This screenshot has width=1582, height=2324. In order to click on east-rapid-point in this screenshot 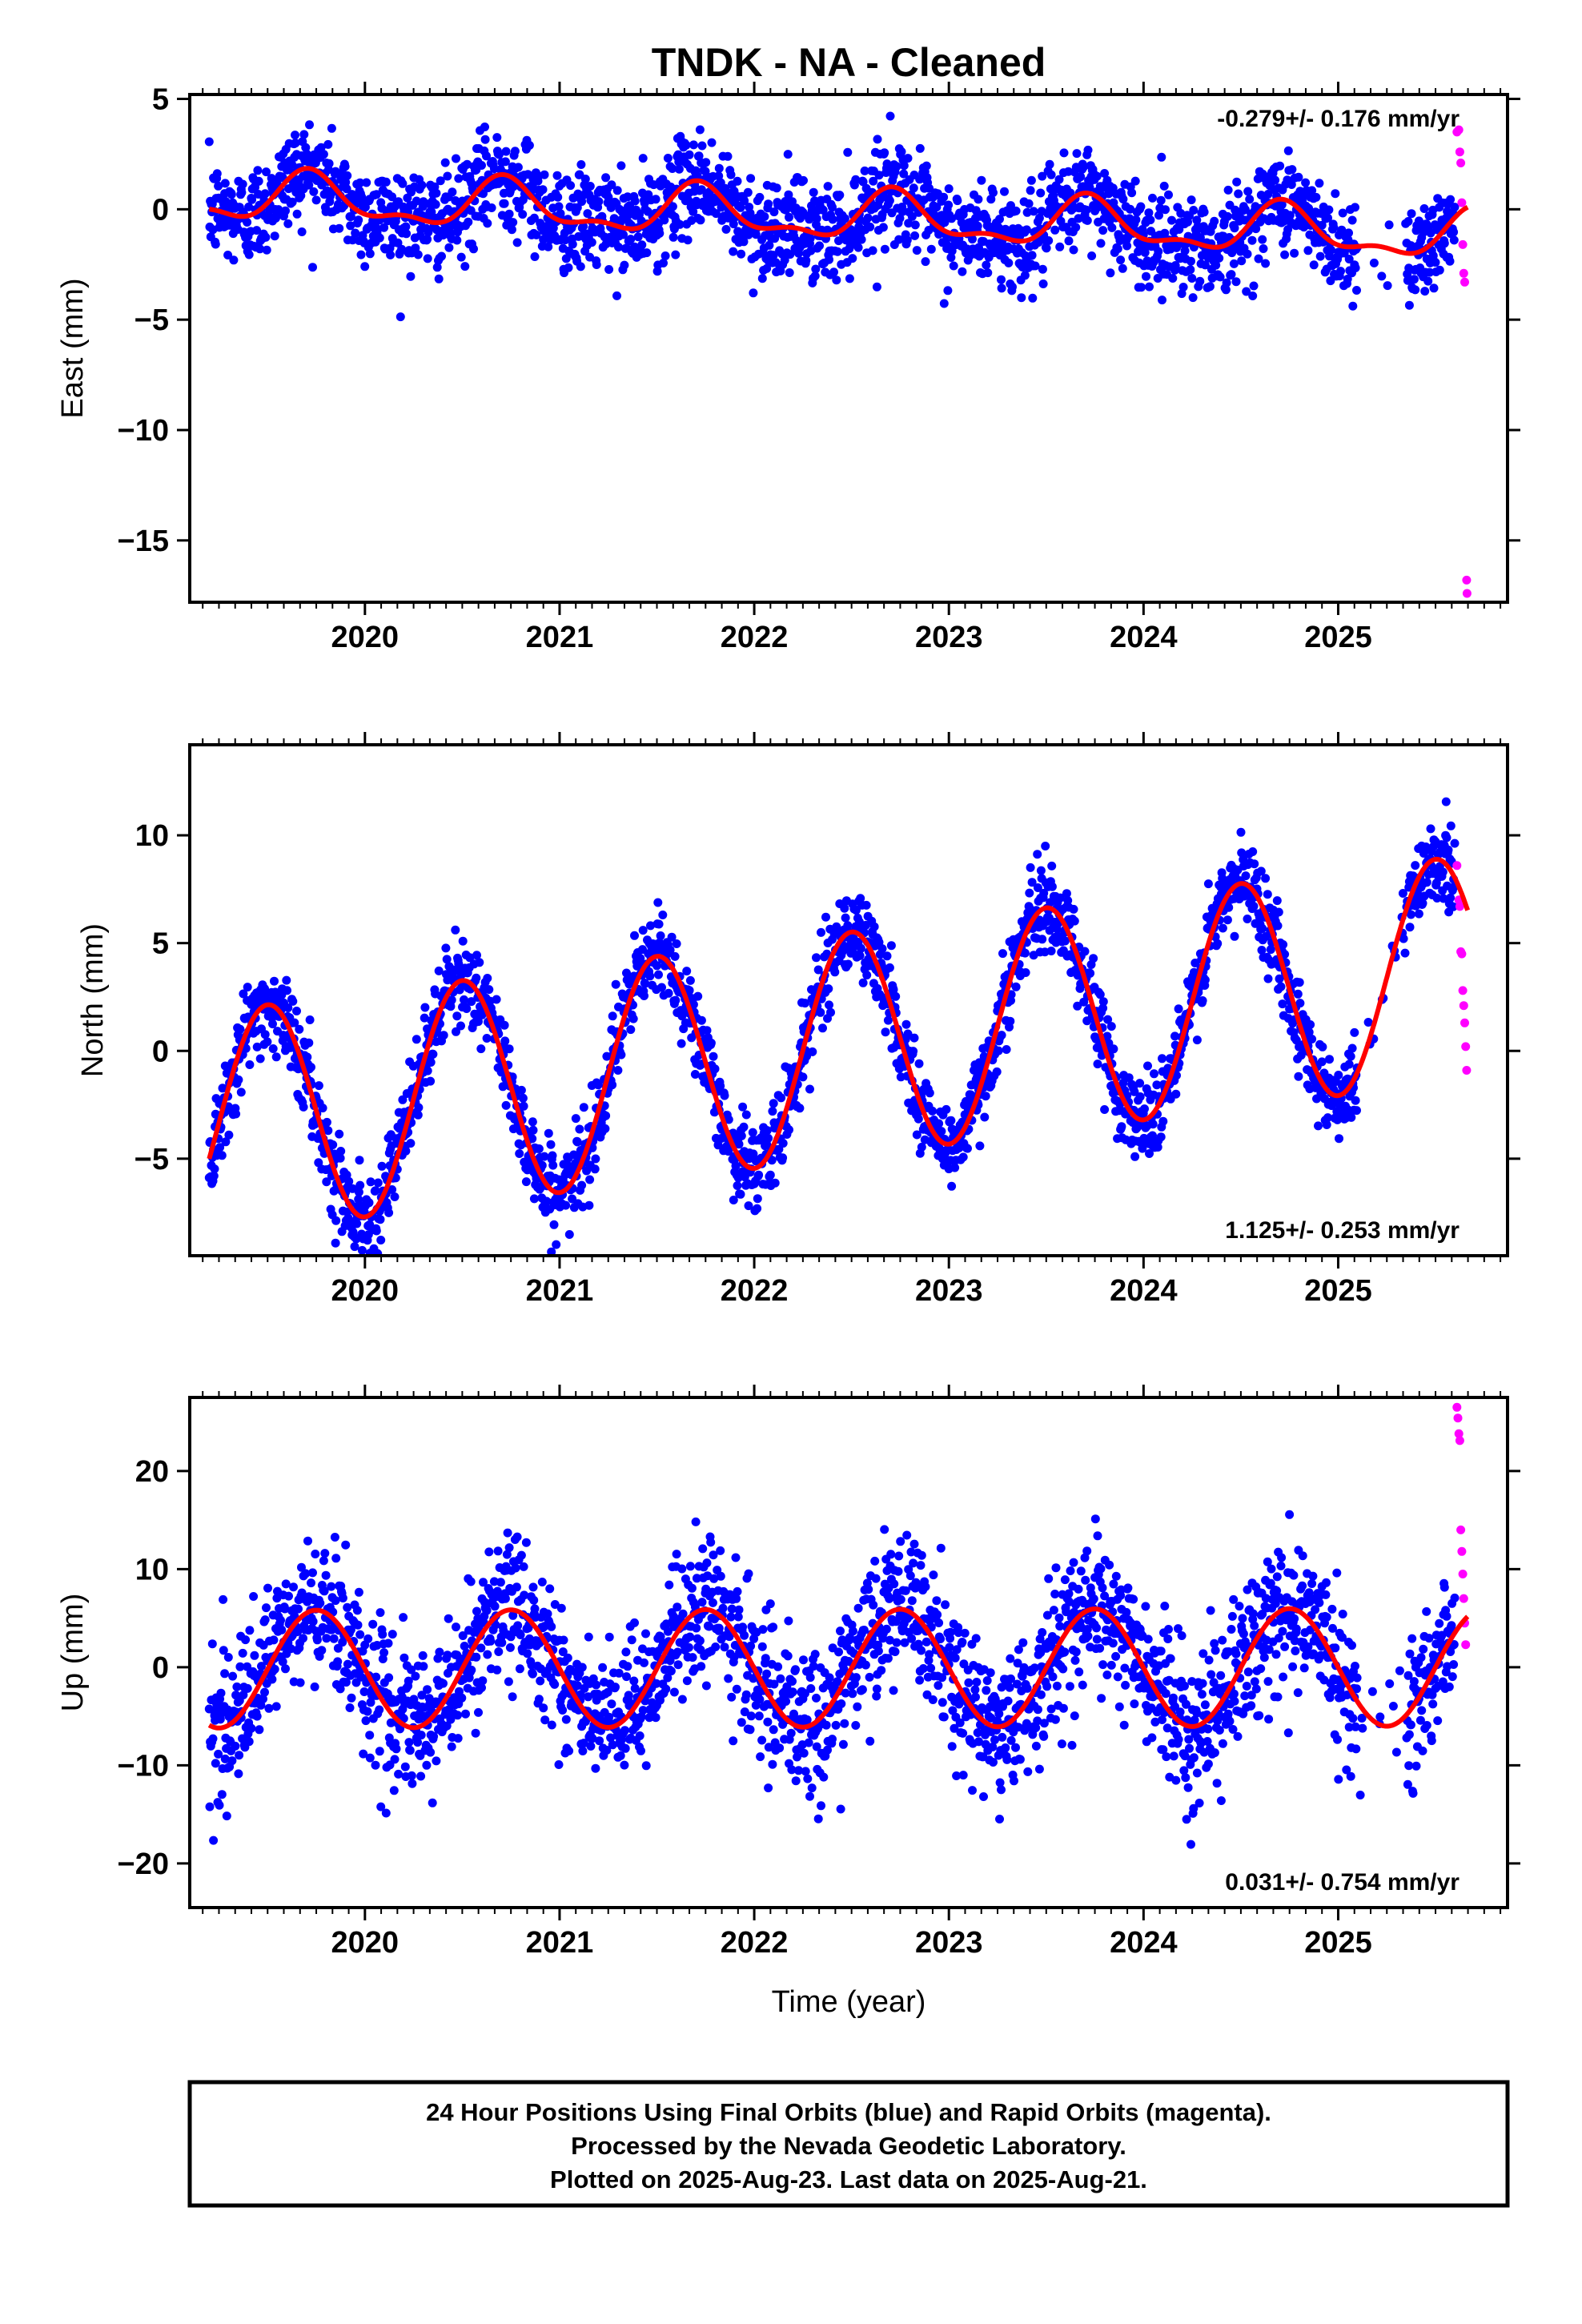, I will do `click(1467, 580)`.